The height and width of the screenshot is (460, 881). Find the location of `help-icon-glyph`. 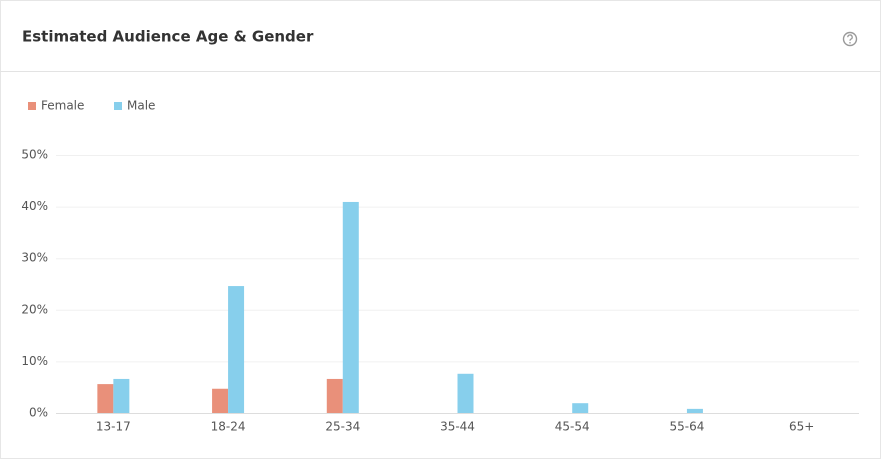

help-icon-glyph is located at coordinates (850, 37).